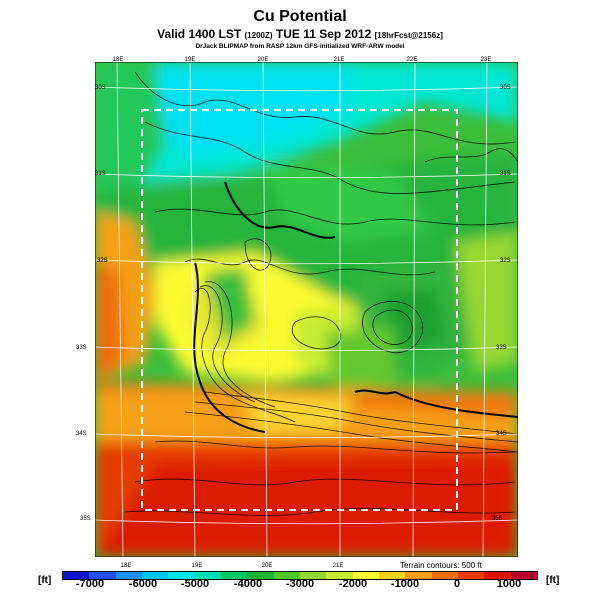 The width and height of the screenshot is (600, 600). I want to click on lat-label-left: 34S, so click(81, 434).